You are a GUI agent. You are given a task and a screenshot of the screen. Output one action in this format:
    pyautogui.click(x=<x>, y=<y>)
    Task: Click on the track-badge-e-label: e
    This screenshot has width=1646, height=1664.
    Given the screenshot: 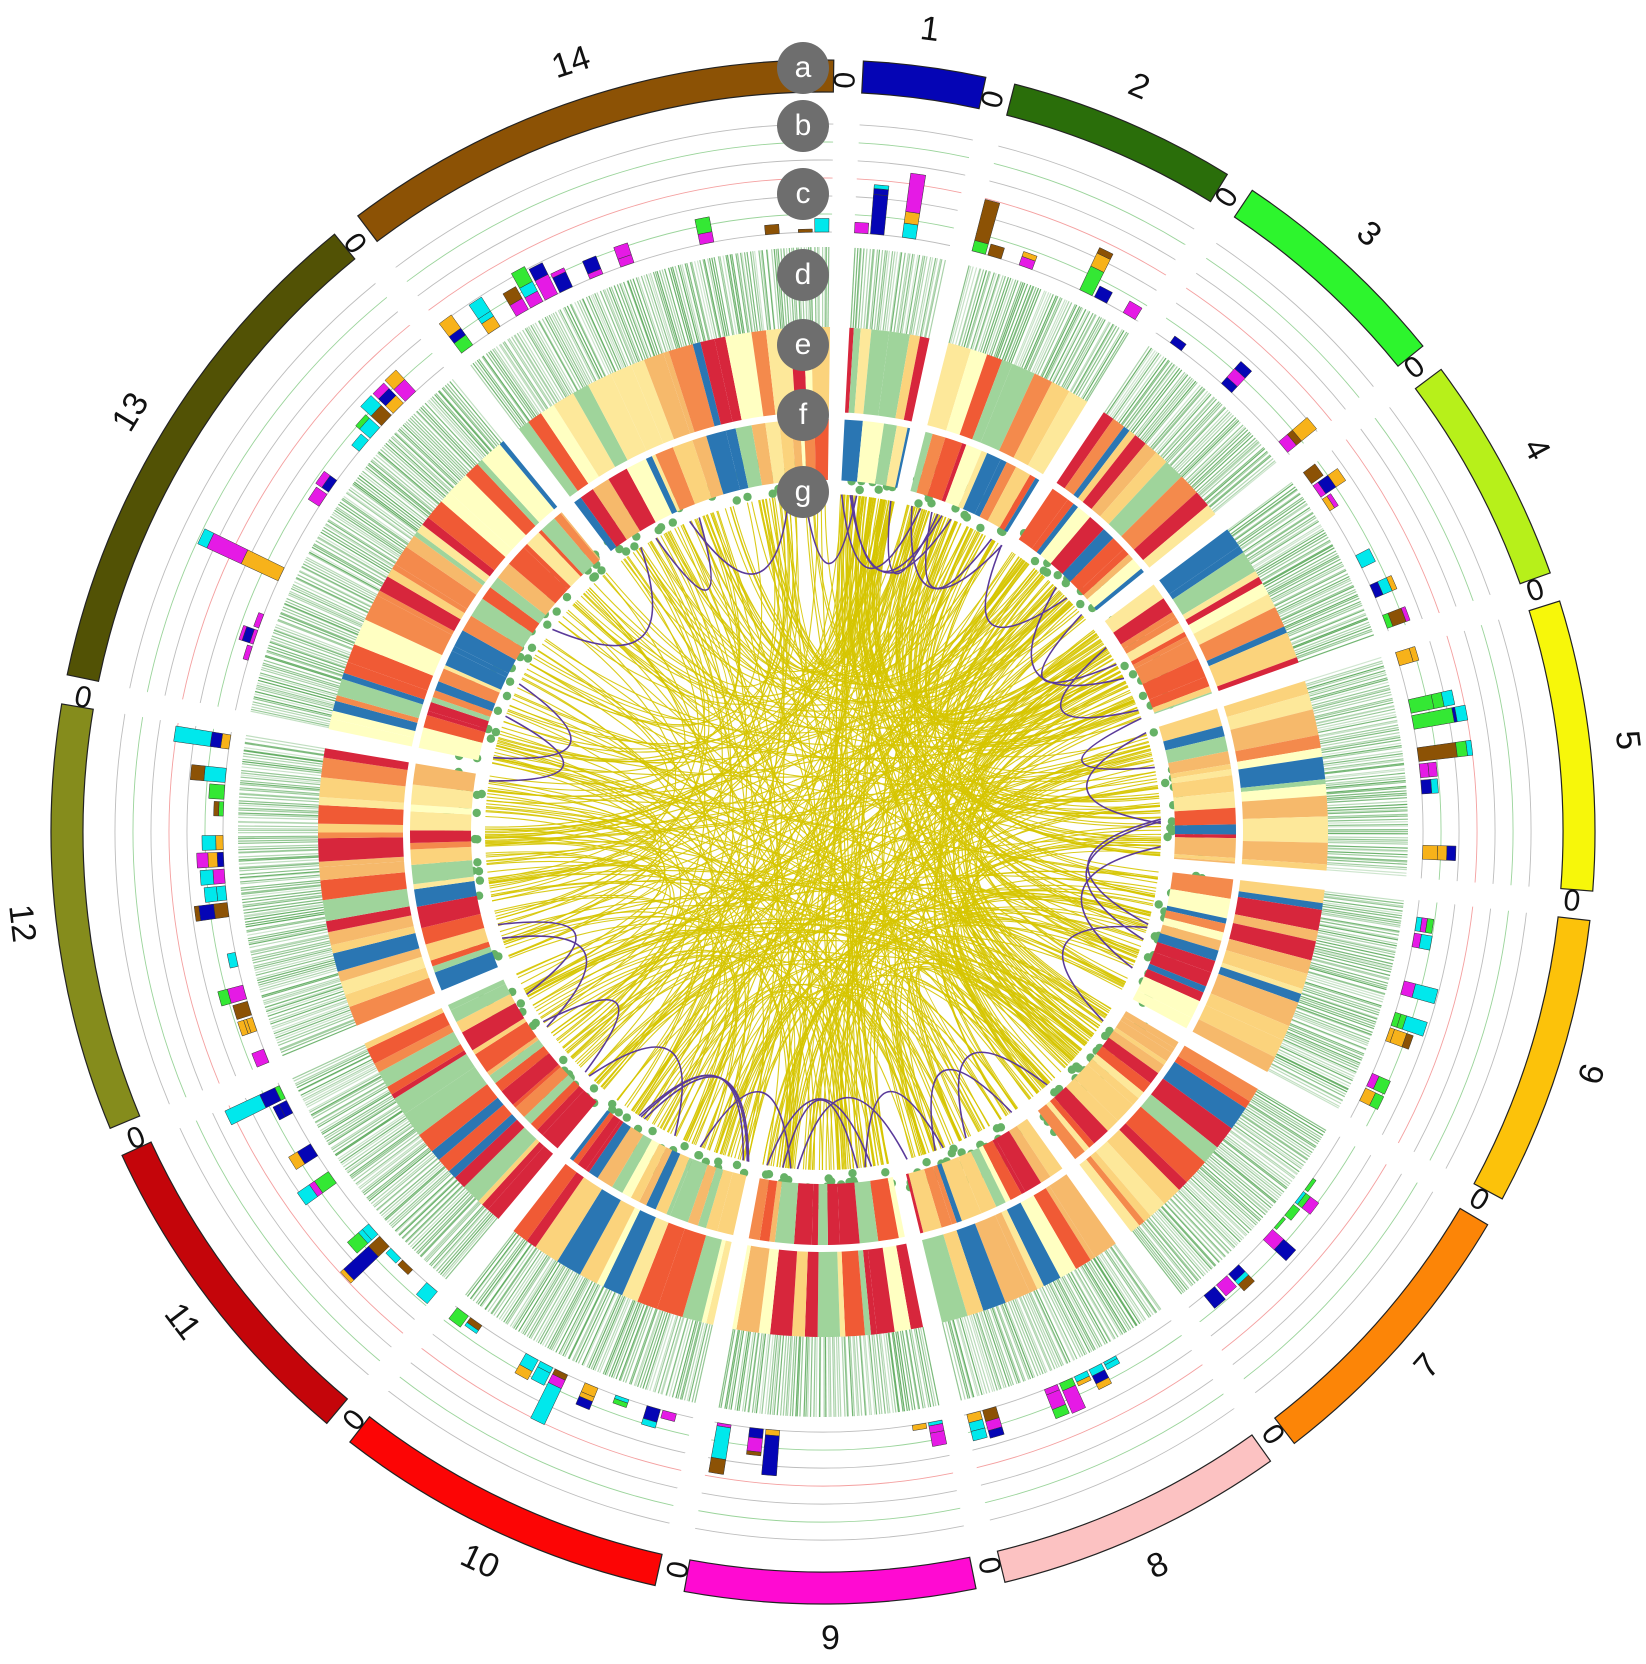 What is the action you would take?
    pyautogui.click(x=803, y=344)
    